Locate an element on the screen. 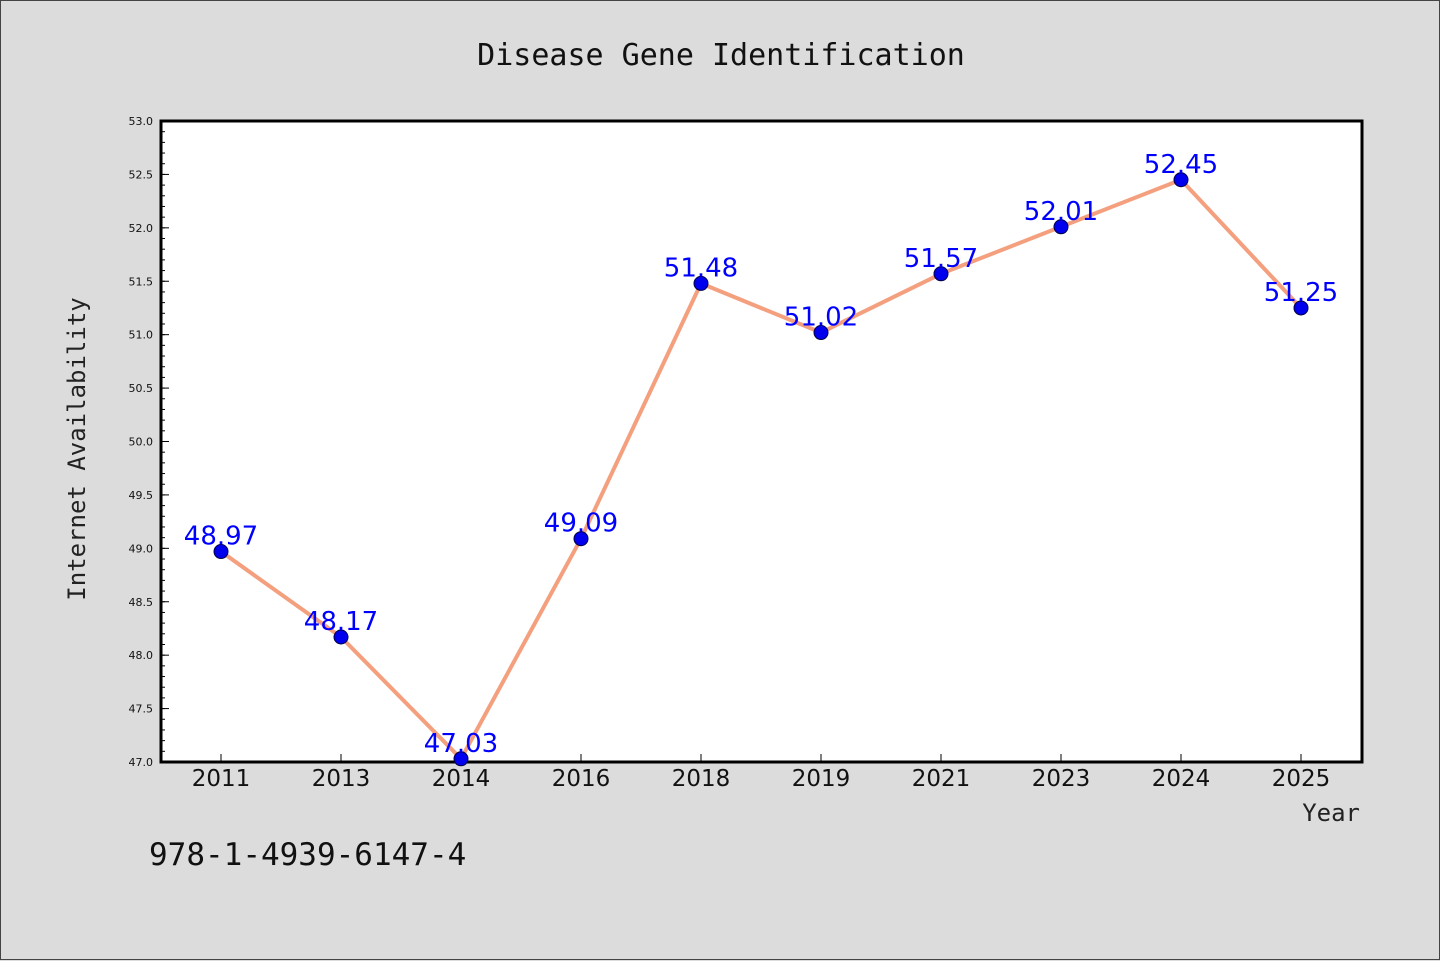 This screenshot has height=961, width=1440. data-label: 51.57 is located at coordinates (941, 259).